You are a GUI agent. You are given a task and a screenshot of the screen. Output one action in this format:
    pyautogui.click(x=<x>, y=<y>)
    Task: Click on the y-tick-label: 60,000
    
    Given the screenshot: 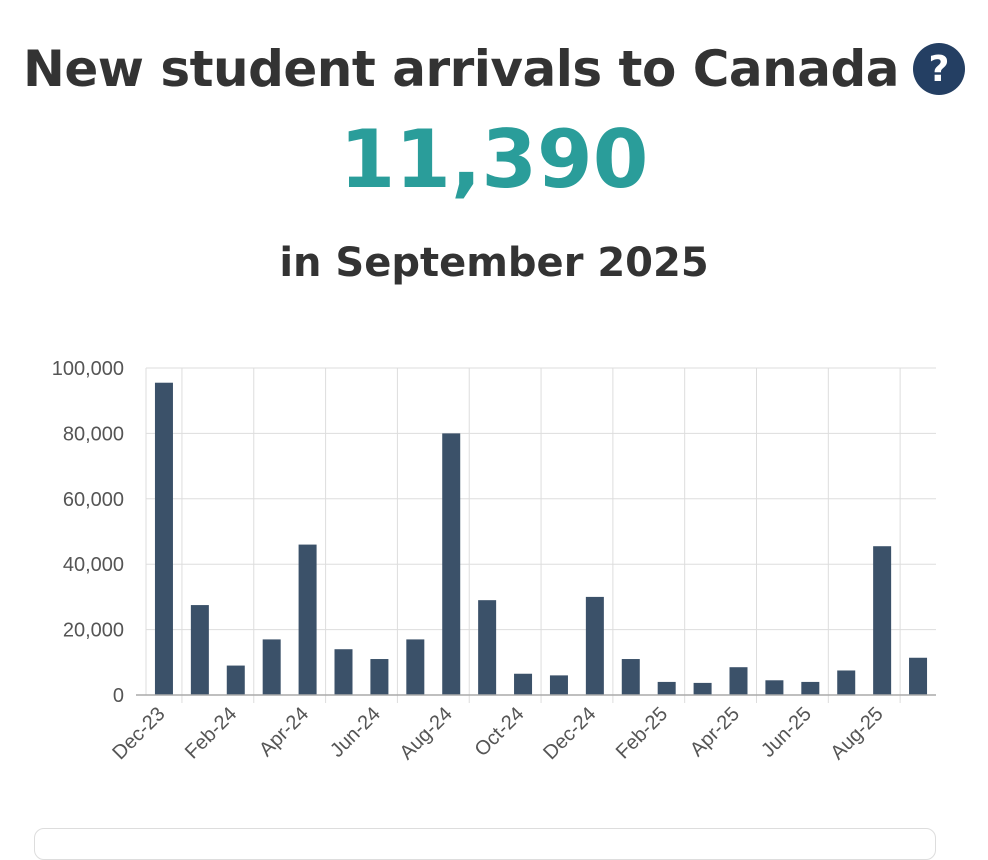 What is the action you would take?
    pyautogui.click(x=93, y=500)
    